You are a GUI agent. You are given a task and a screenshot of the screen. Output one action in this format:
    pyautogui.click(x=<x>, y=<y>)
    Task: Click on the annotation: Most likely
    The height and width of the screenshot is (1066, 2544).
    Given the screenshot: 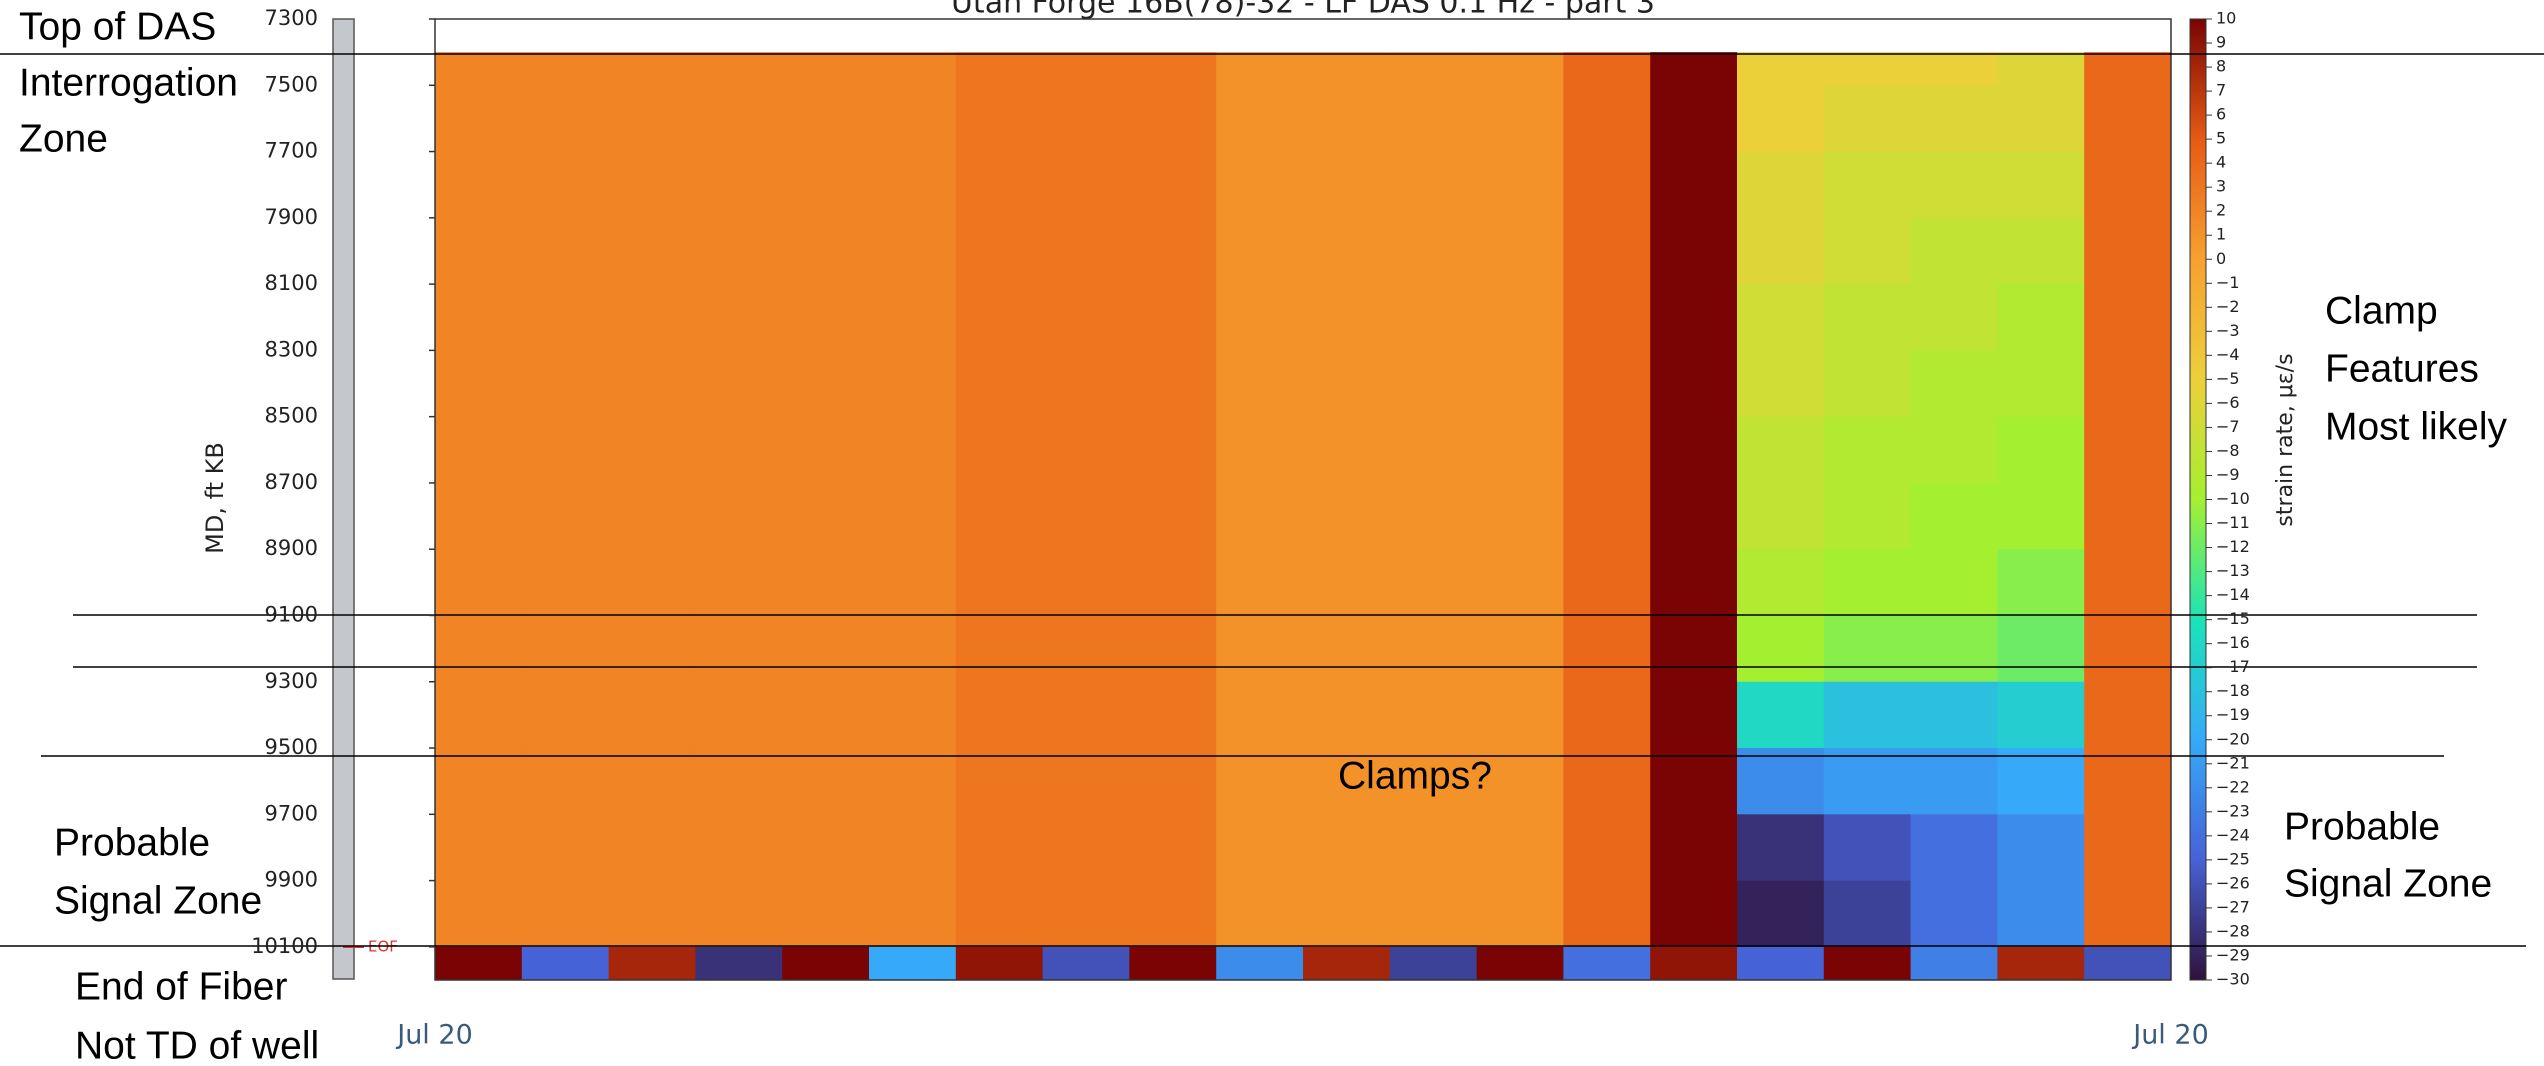 What is the action you would take?
    pyautogui.click(x=2416, y=426)
    